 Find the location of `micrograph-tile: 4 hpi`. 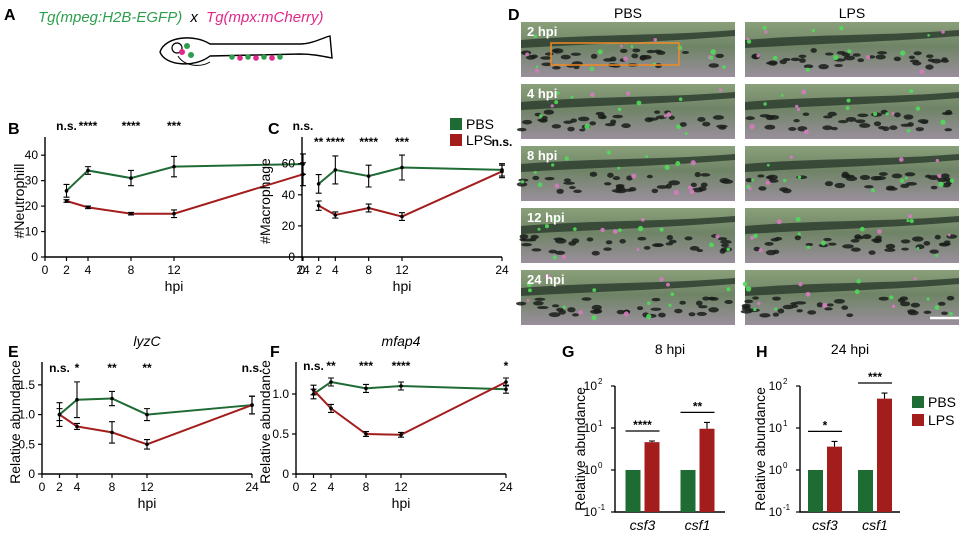

micrograph-tile: 4 hpi is located at coordinates (625, 111).